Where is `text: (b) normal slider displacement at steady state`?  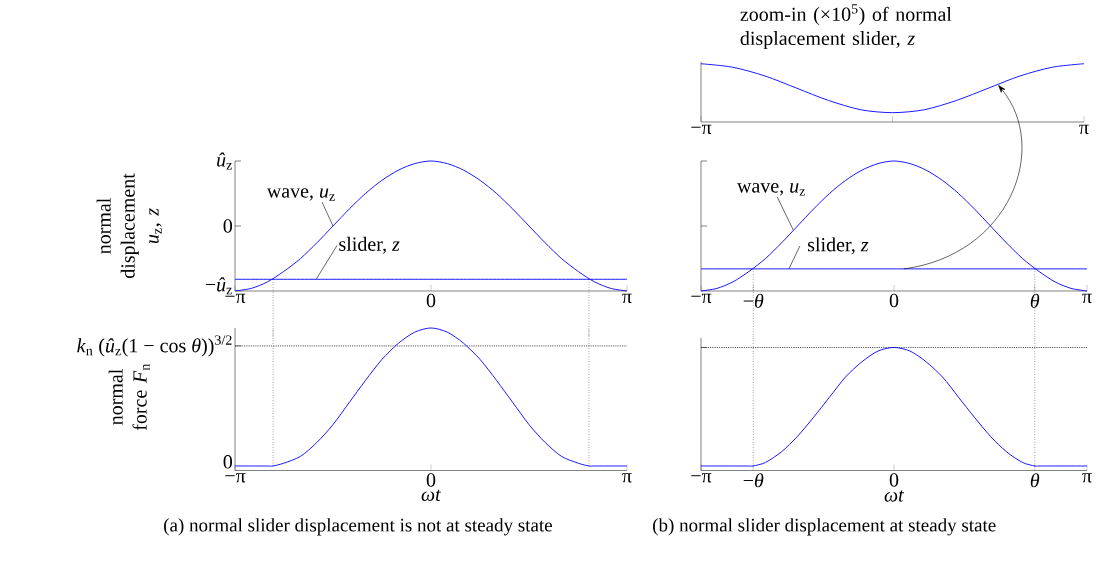
text: (b) normal slider displacement at steady state is located at coordinates (824, 527).